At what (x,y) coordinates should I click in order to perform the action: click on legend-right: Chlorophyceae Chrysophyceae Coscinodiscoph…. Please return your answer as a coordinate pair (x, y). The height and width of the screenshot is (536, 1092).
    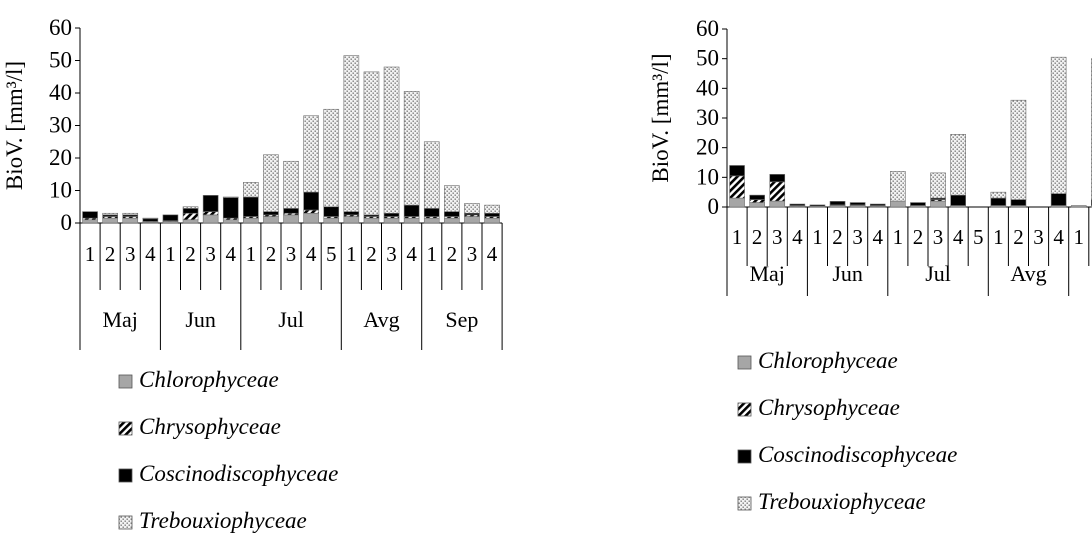
    Looking at the image, I should click on (847, 431).